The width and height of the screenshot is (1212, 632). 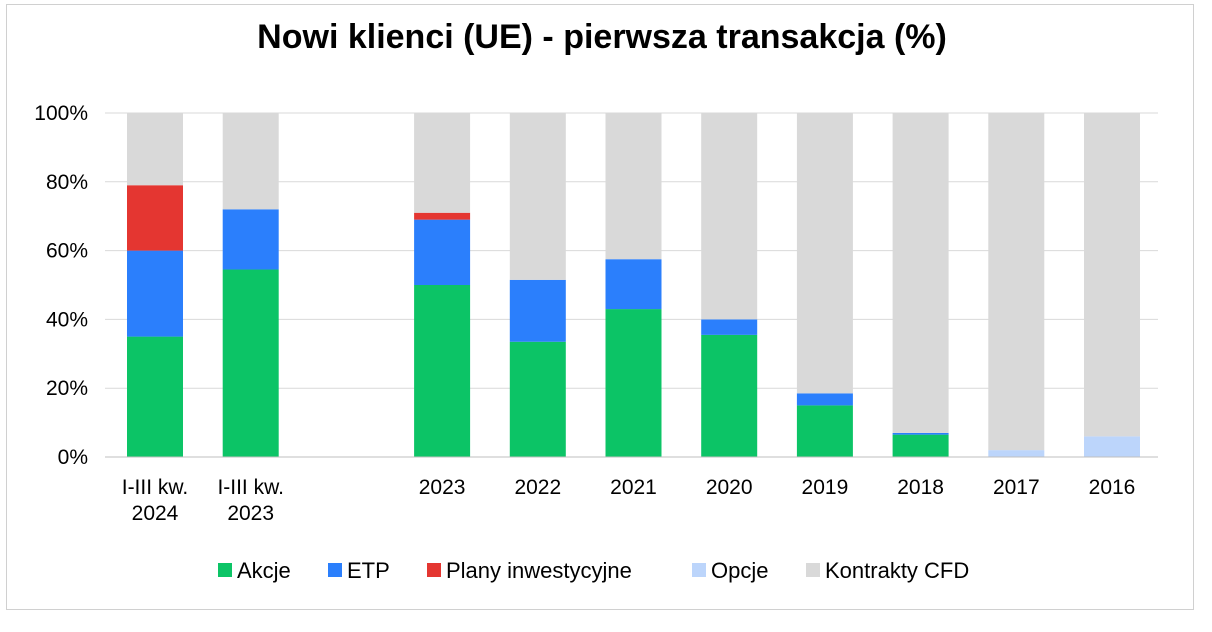 What do you see at coordinates (539, 570) in the screenshot?
I see `legend-label: Plany inwestycyjne` at bounding box center [539, 570].